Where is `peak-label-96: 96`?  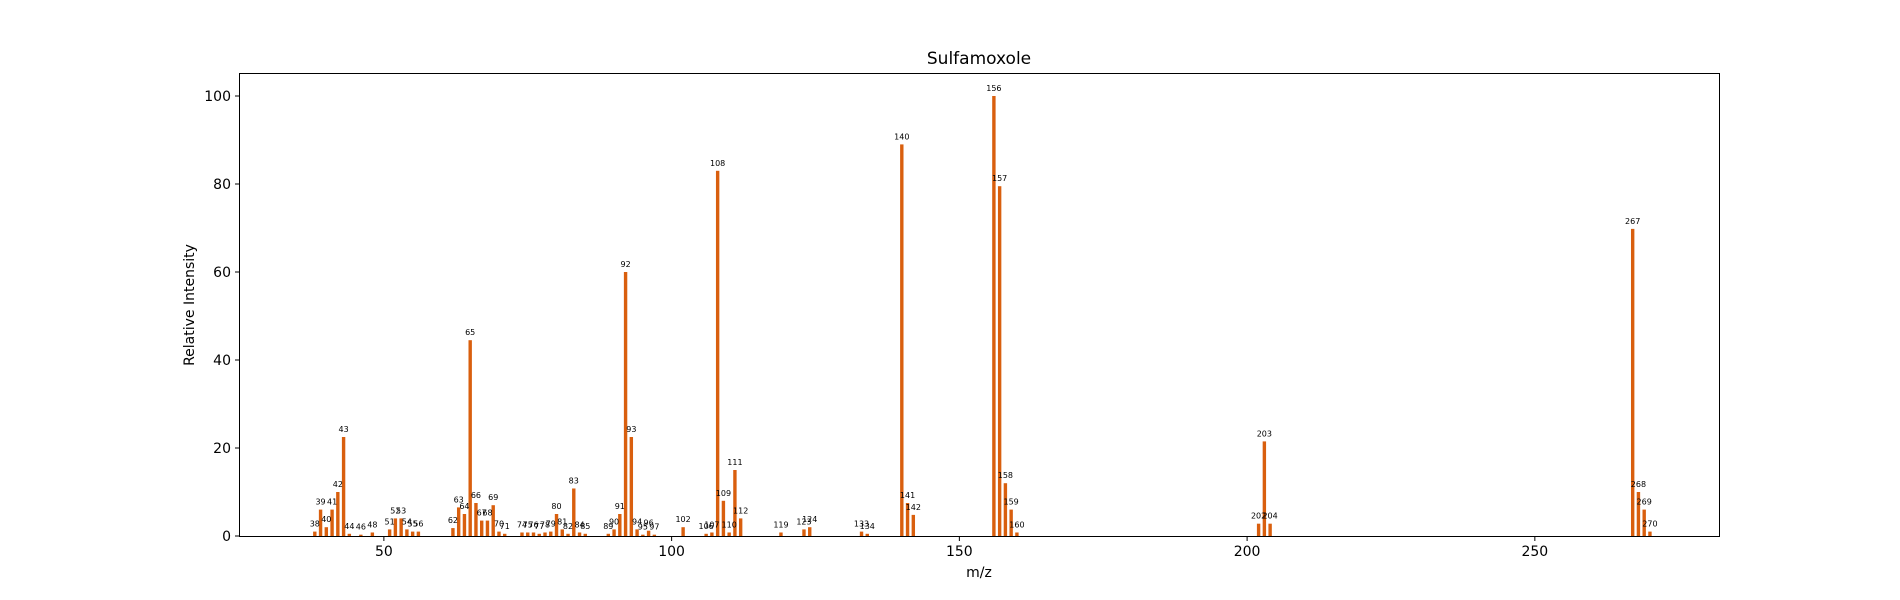 peak-label-96: 96 is located at coordinates (649, 523).